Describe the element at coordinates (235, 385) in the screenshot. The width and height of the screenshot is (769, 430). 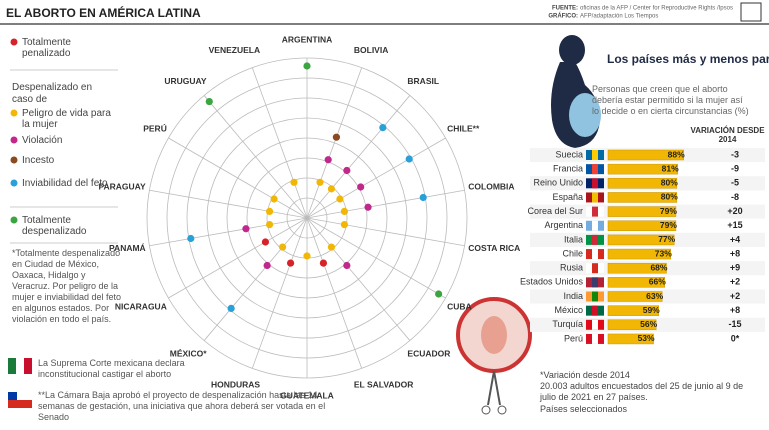
I see `country-label: HONDURAS` at that location.